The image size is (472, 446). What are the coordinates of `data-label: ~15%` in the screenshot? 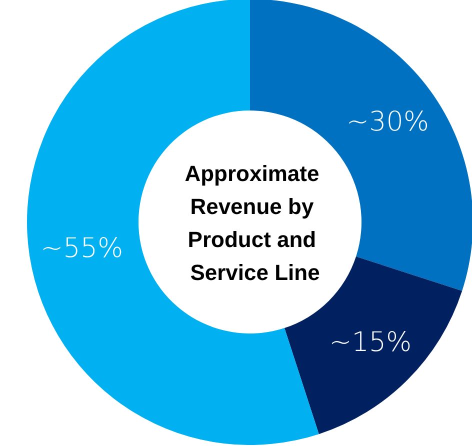 It's located at (370, 342).